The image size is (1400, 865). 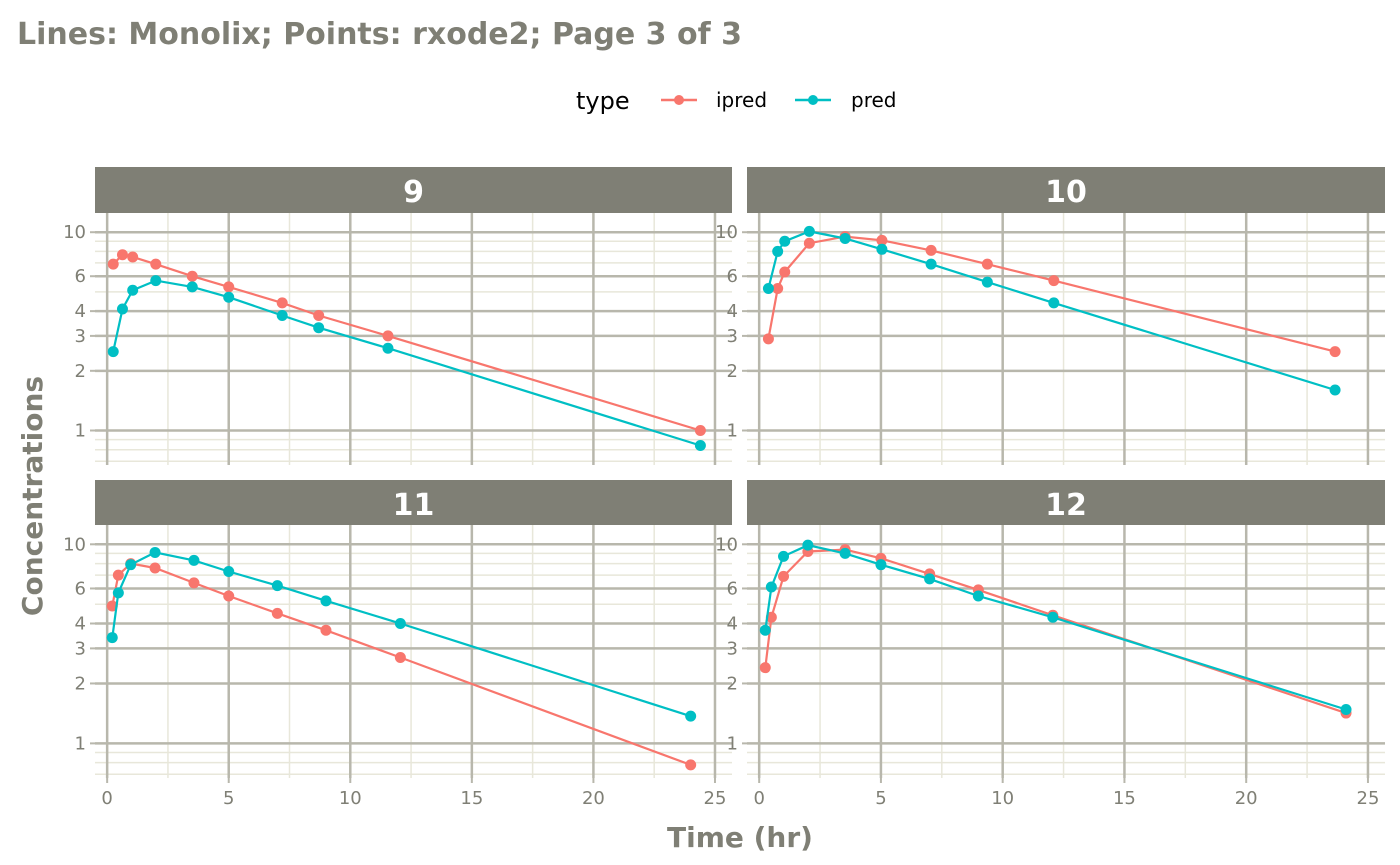 What do you see at coordinates (880, 798) in the screenshot?
I see `x-tick-label: 5` at bounding box center [880, 798].